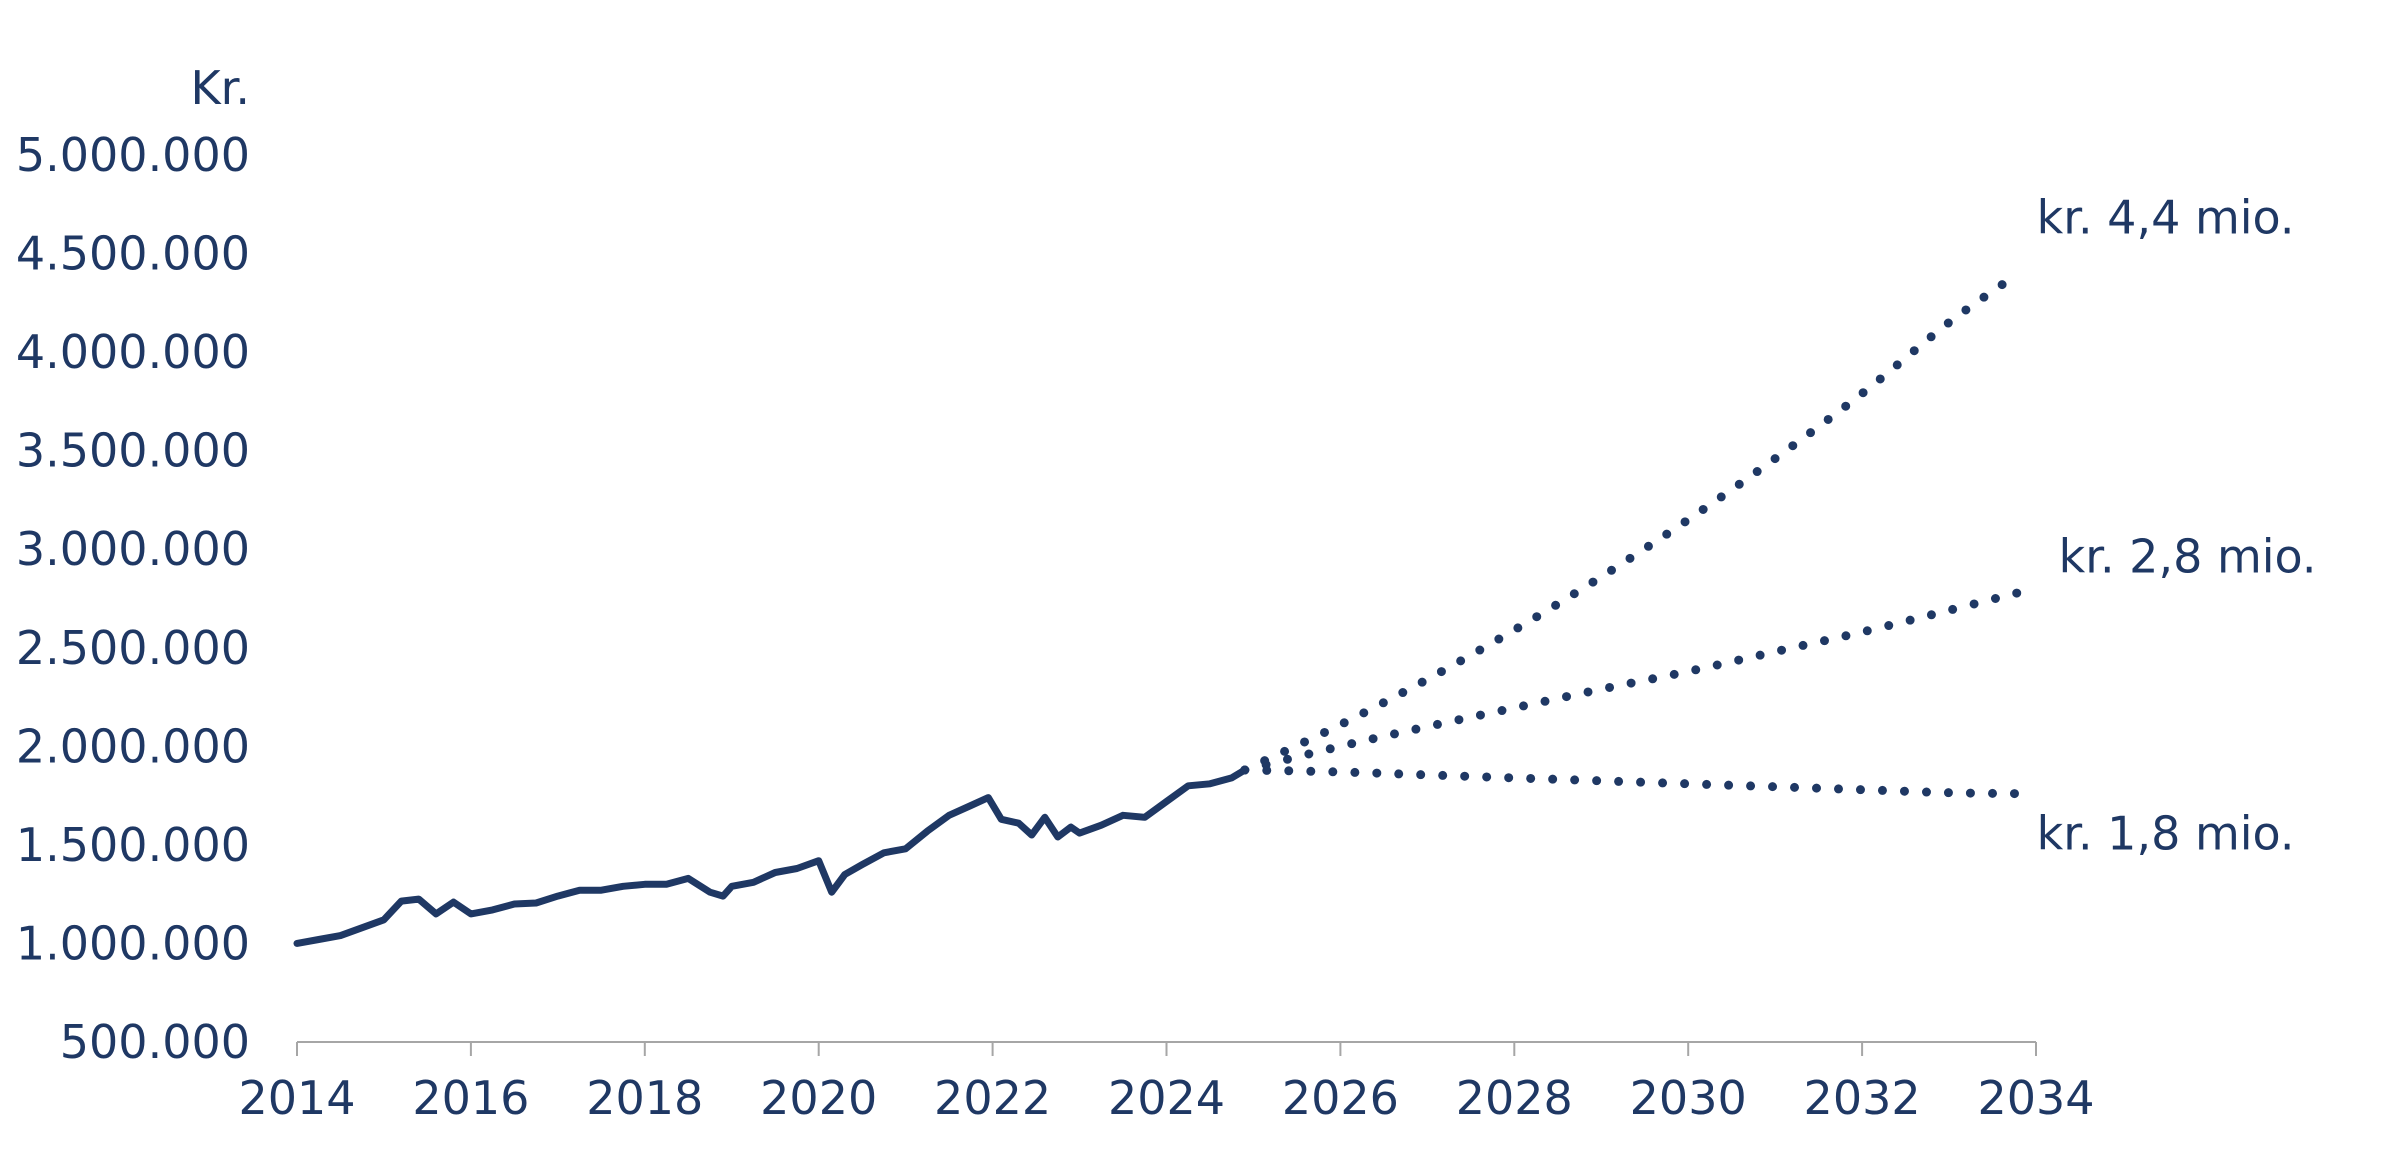 This screenshot has width=2400, height=1159. I want to click on y-tick-label: 5.000.000, so click(133, 155).